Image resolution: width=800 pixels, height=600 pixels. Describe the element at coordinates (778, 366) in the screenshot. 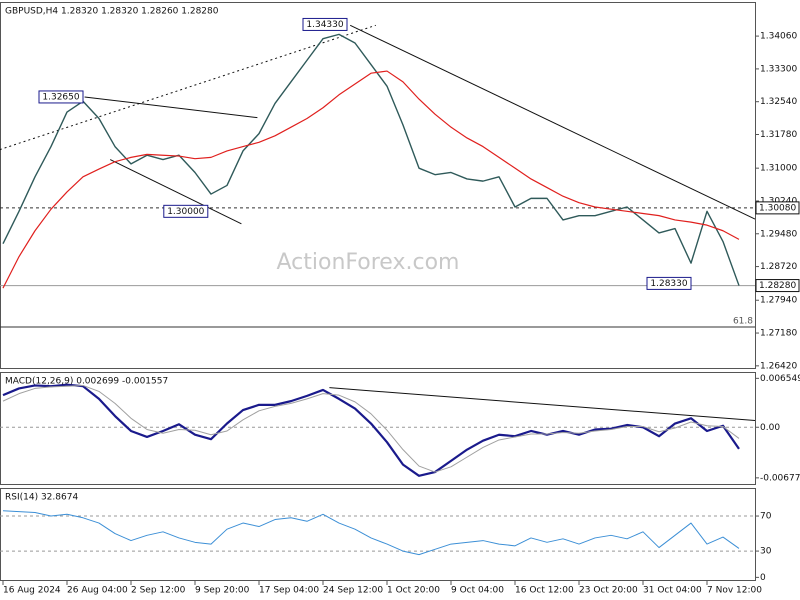

I see `y-tick-label: 1.26420` at that location.